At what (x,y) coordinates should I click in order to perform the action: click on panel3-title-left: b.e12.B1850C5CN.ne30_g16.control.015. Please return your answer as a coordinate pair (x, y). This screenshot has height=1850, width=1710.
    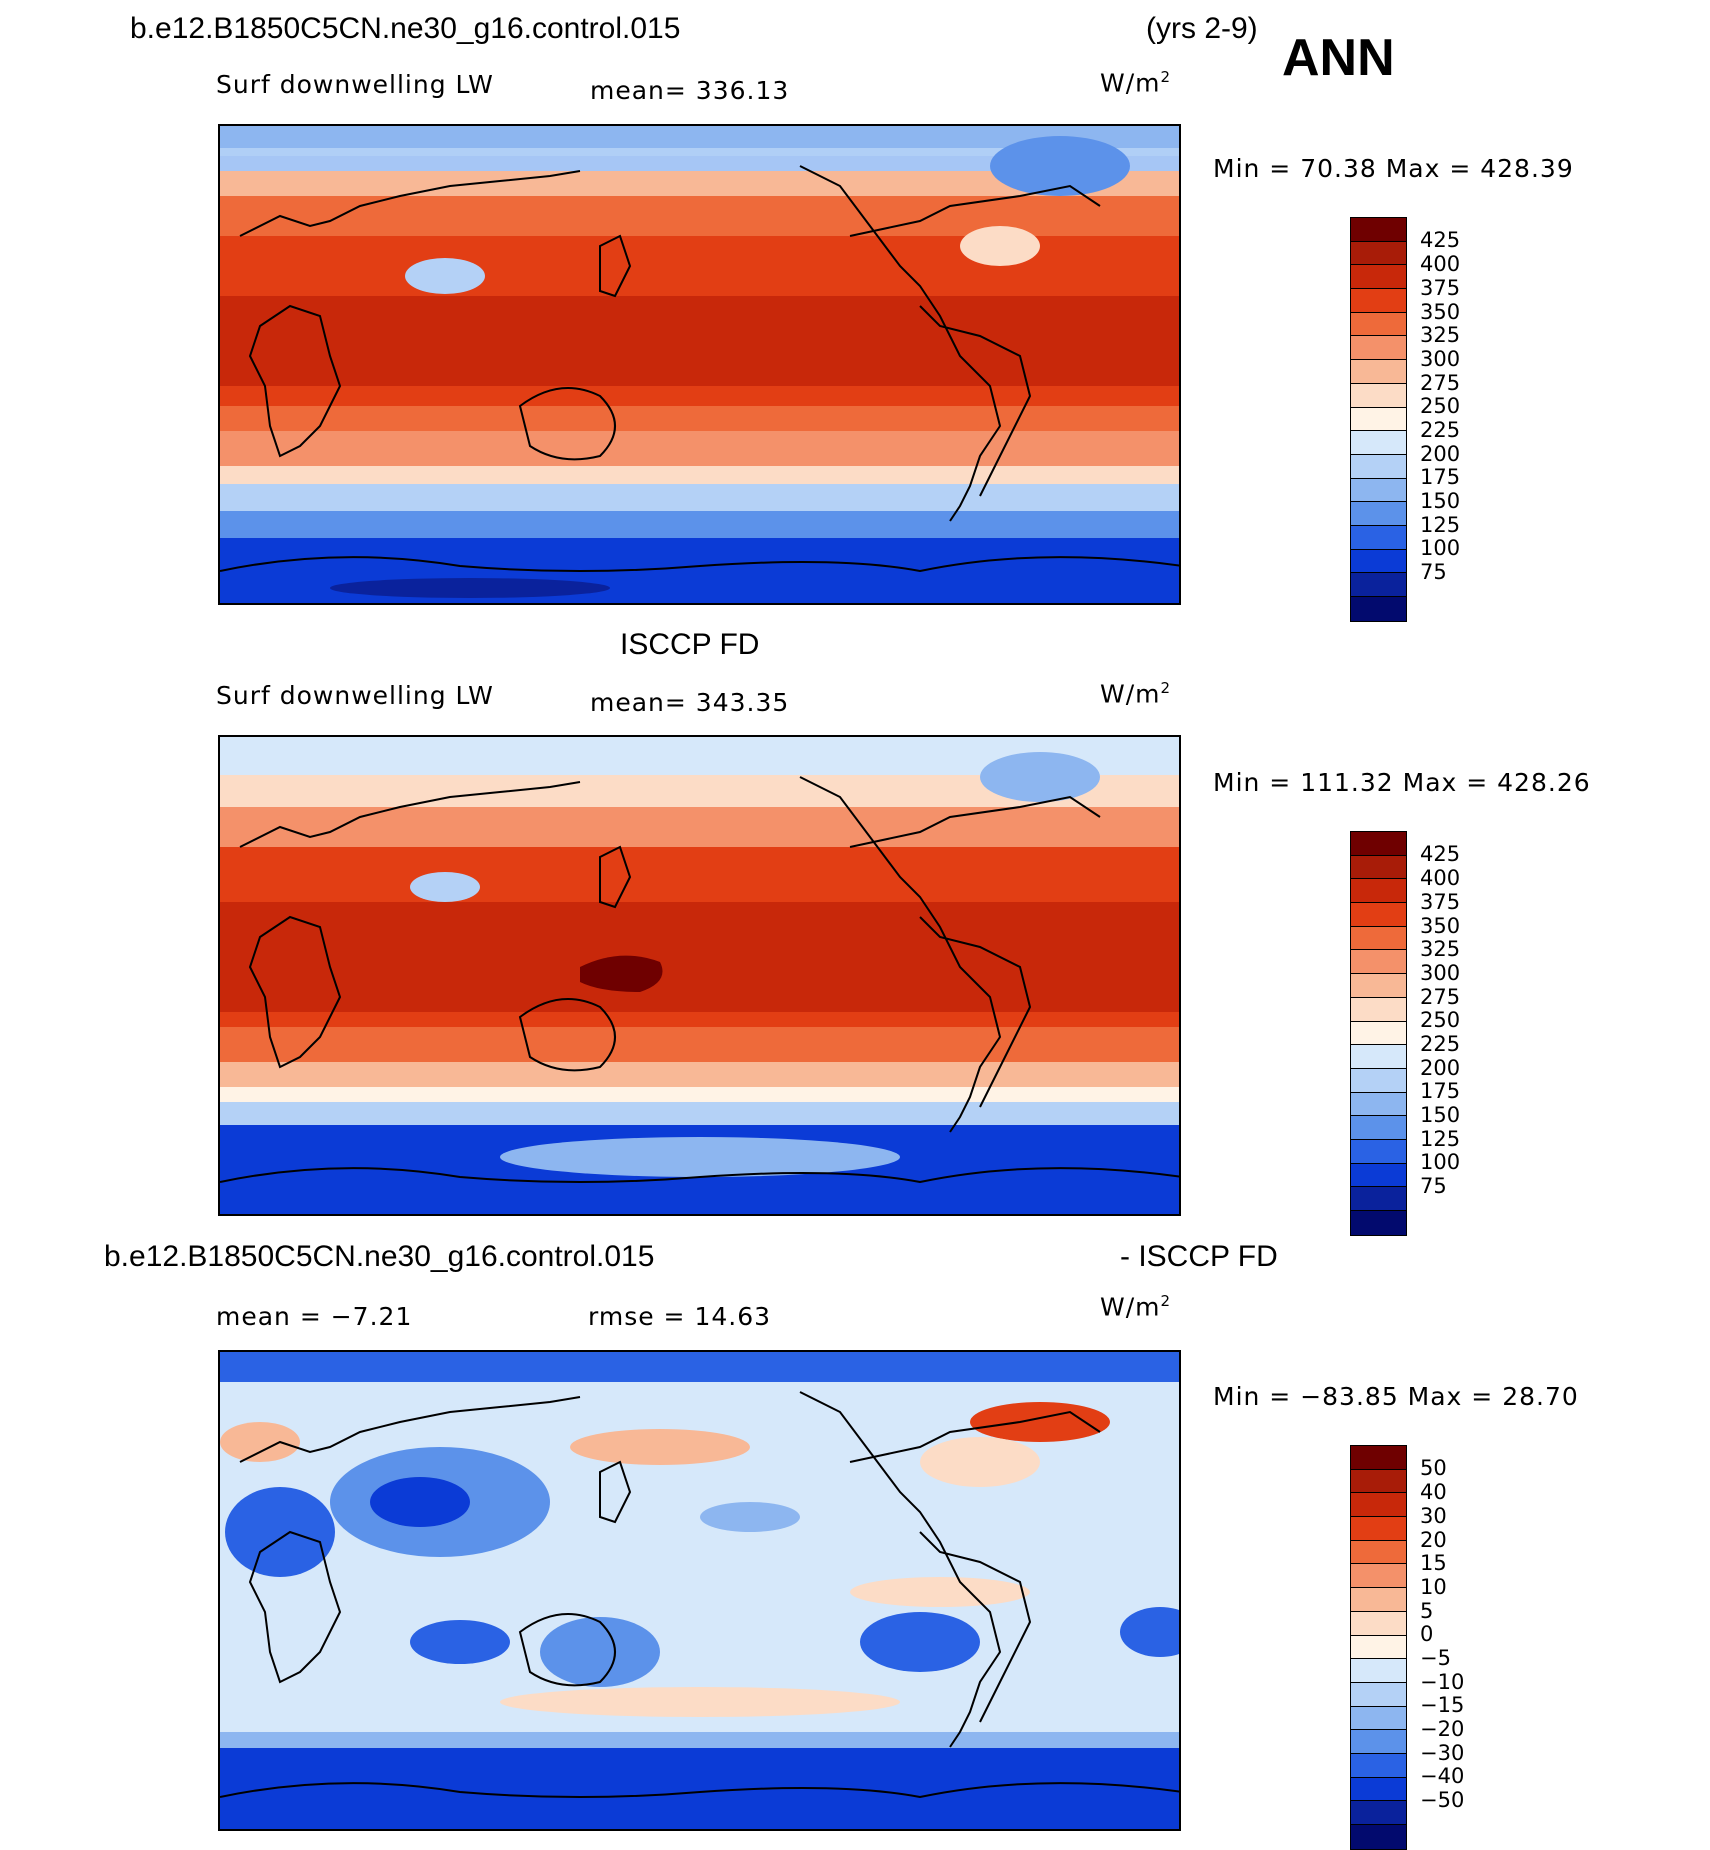
    Looking at the image, I should click on (379, 1256).